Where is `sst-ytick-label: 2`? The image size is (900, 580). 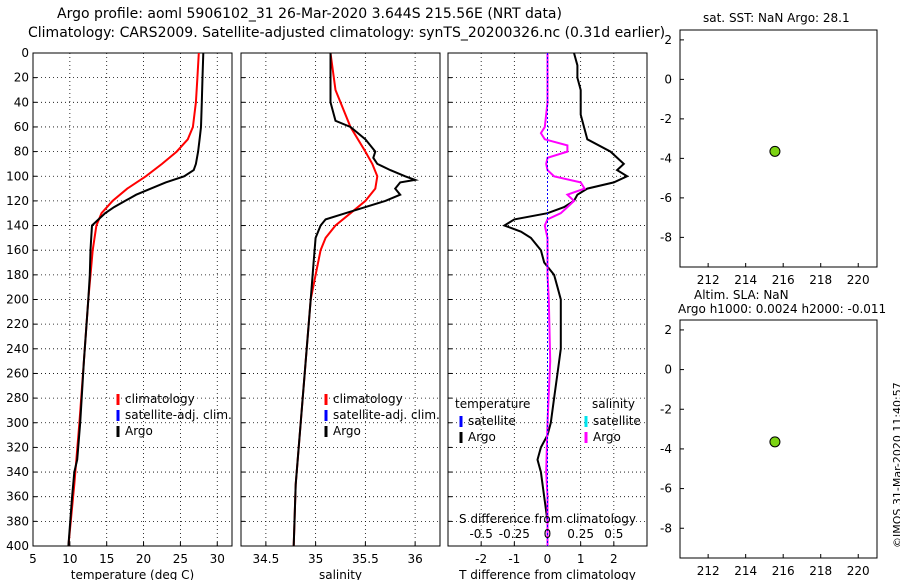
sst-ytick-label: 2 is located at coordinates (668, 40).